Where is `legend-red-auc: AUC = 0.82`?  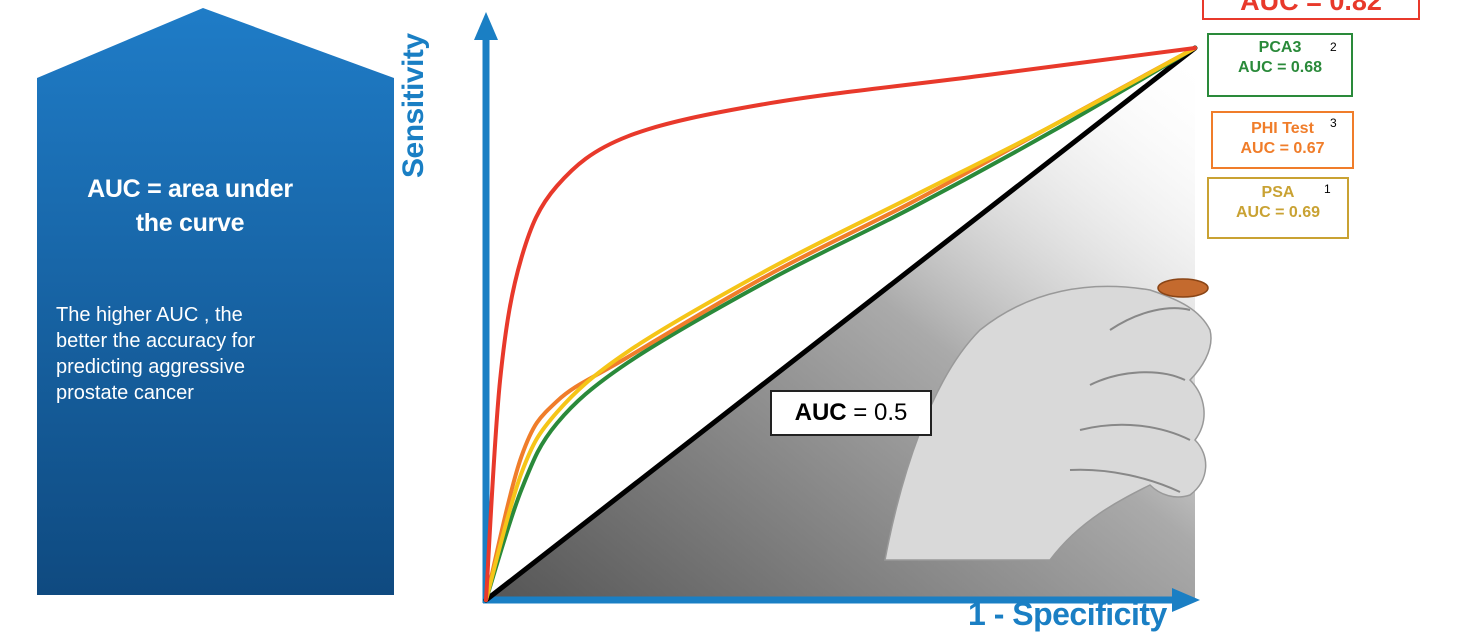
legend-red-auc: AUC = 0.82 is located at coordinates (1311, 8).